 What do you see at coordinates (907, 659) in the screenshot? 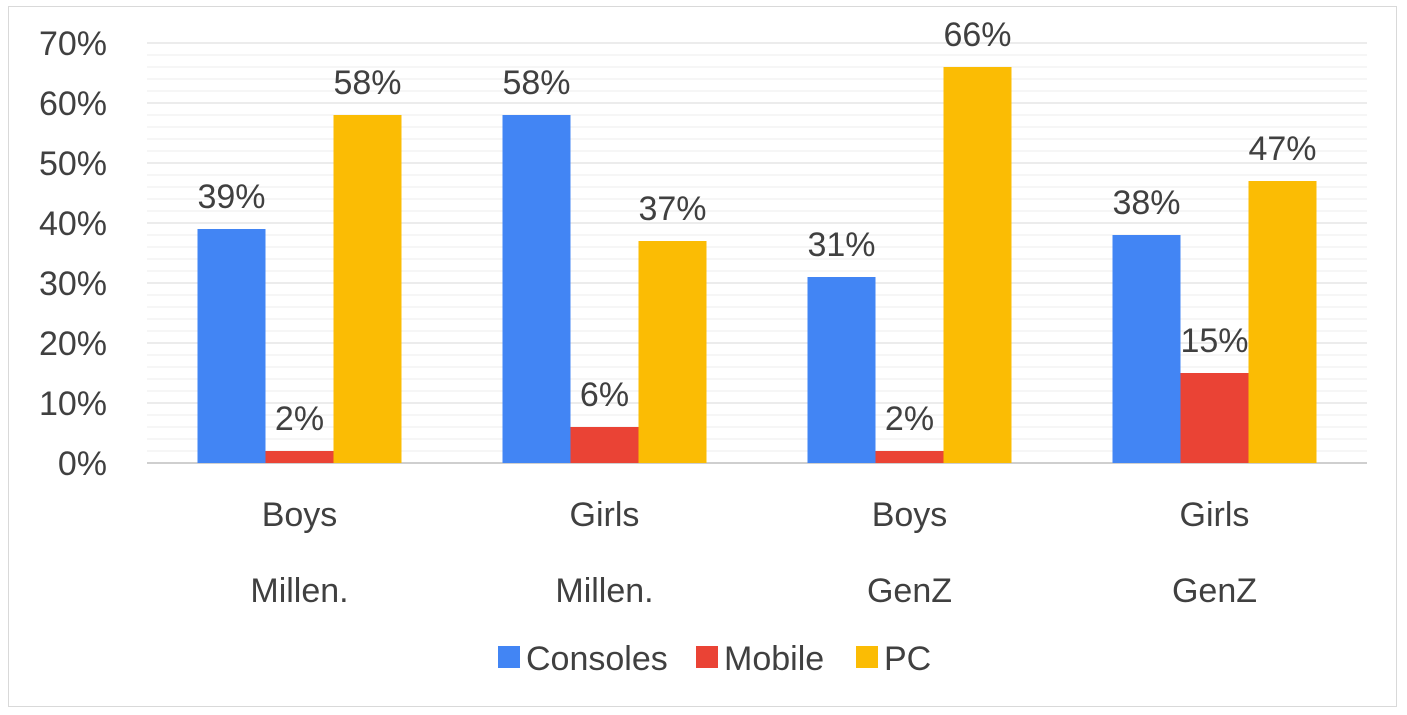
I see `legend-label: PC` at bounding box center [907, 659].